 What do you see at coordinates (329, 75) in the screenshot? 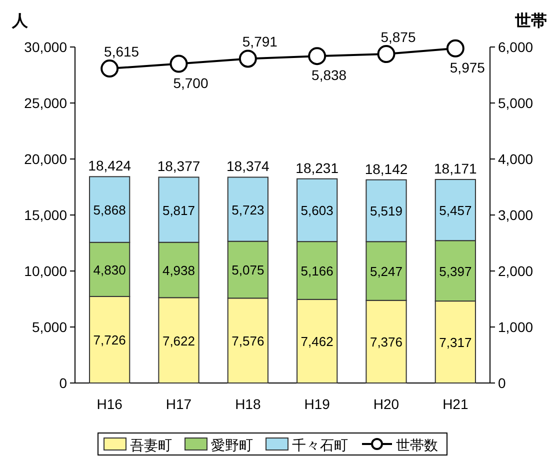
I see `data-label: 5,838` at bounding box center [329, 75].